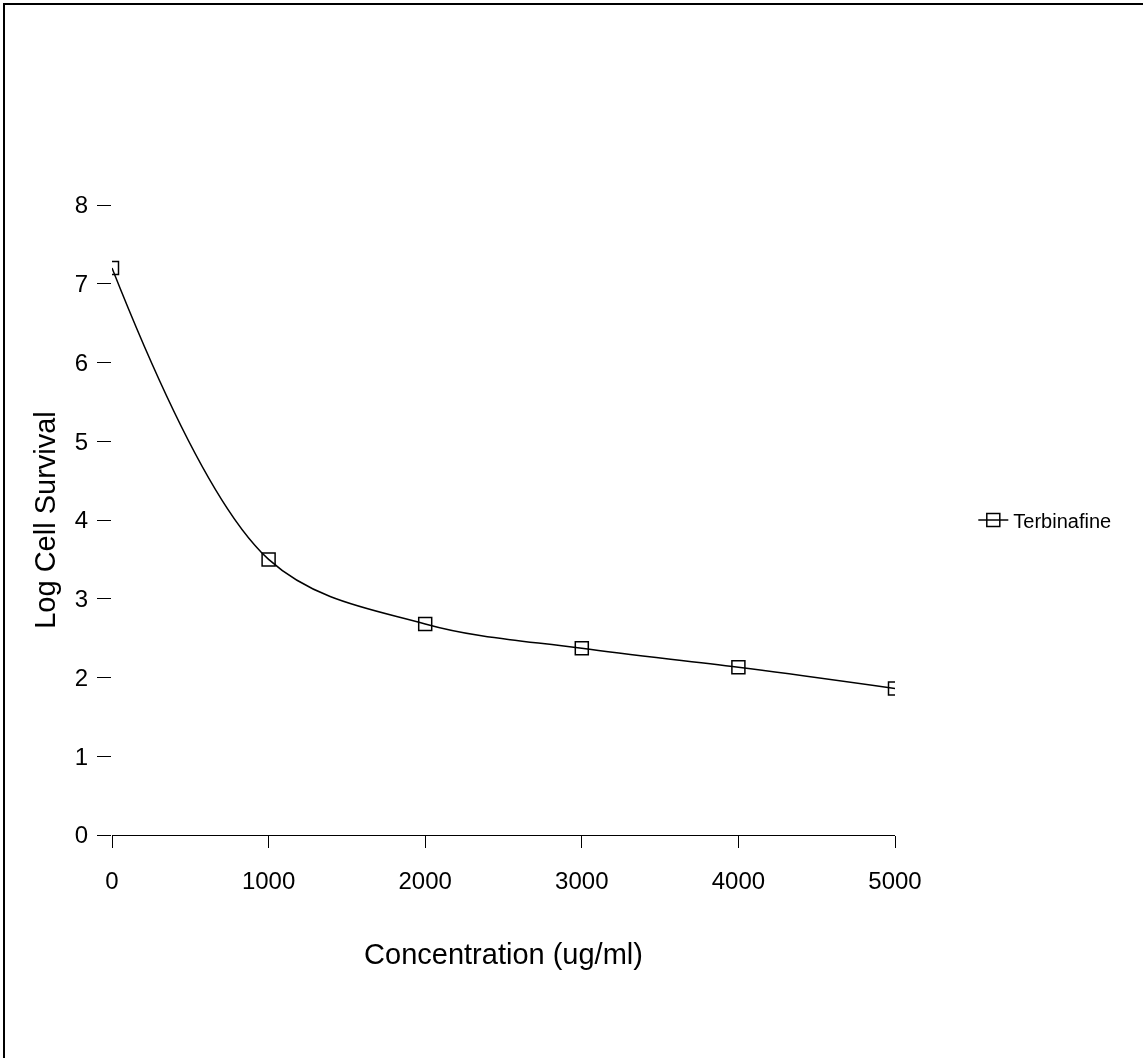  I want to click on y-tick-label: 1, so click(81, 756).